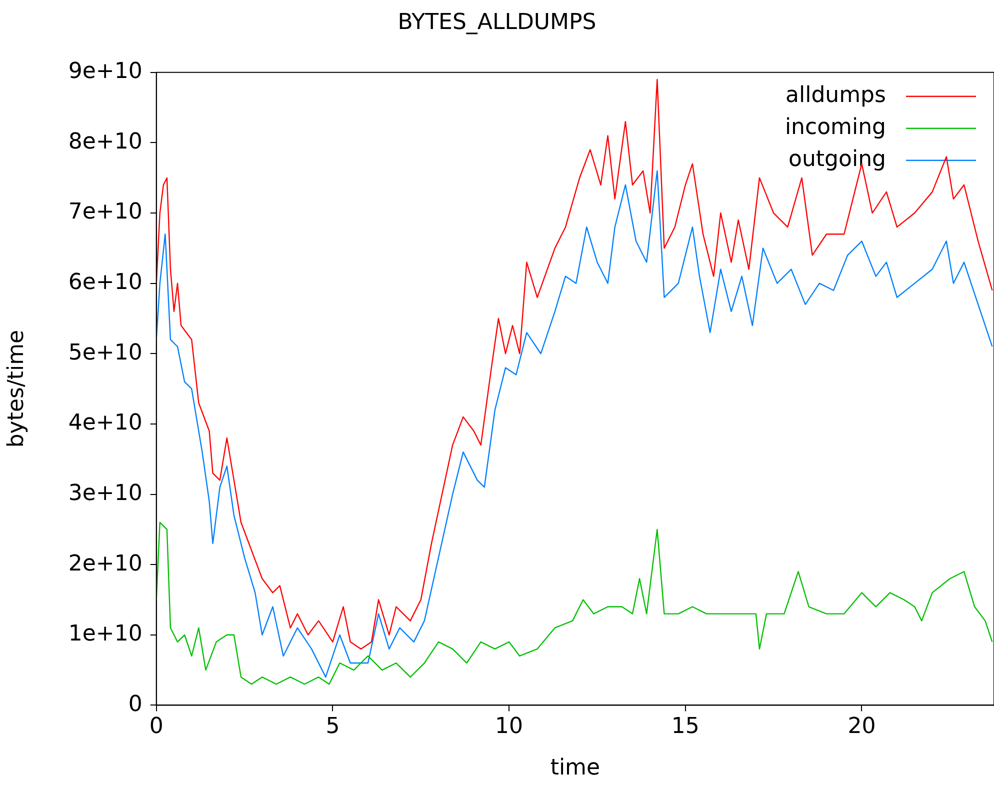 Image resolution: width=994 pixels, height=796 pixels. What do you see at coordinates (105, 212) in the screenshot?
I see `y-tick-label: 7e+10` at bounding box center [105, 212].